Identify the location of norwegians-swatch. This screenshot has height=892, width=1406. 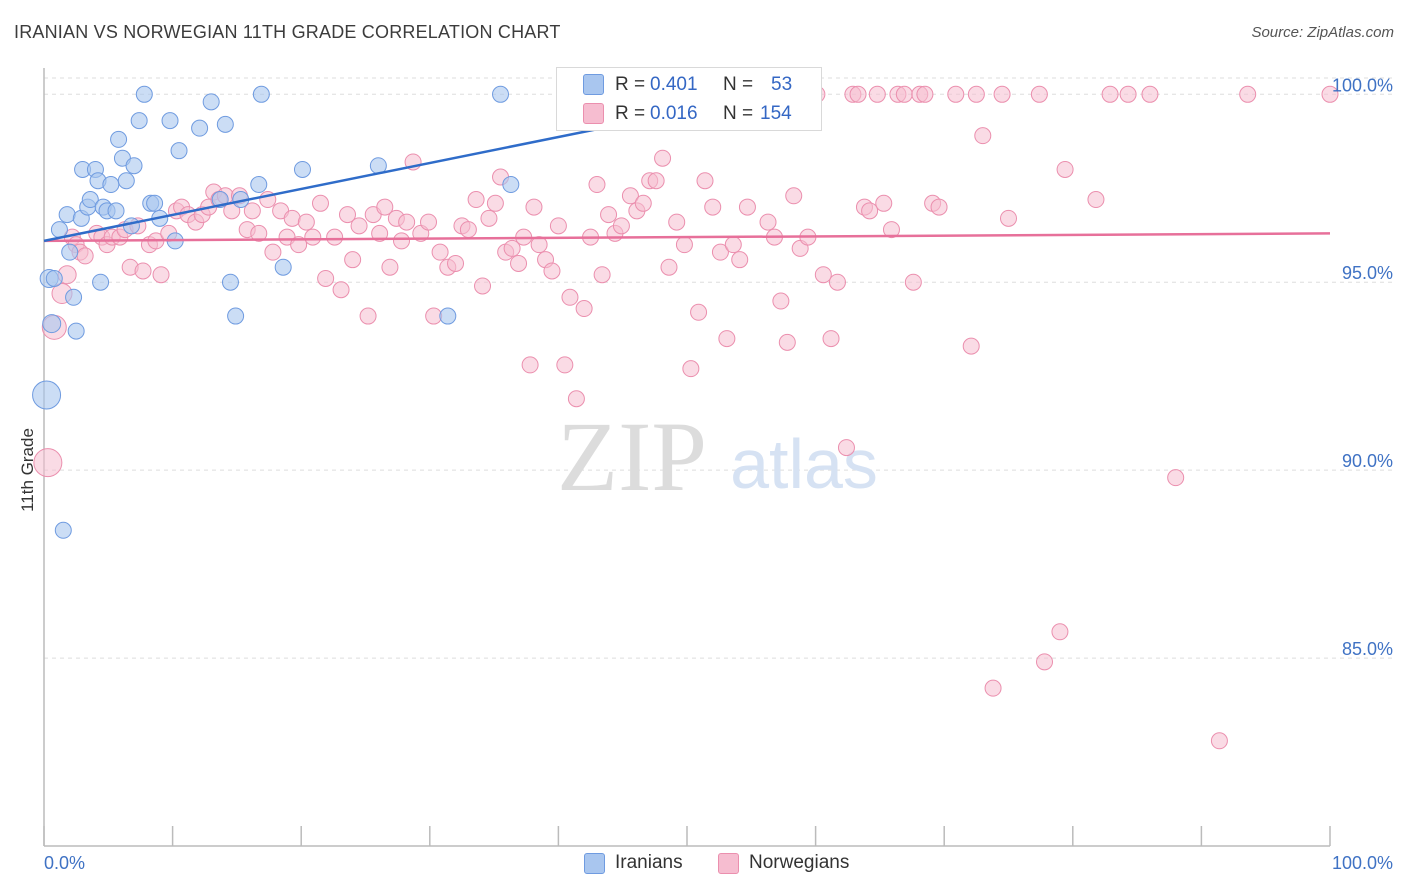
(593, 113).